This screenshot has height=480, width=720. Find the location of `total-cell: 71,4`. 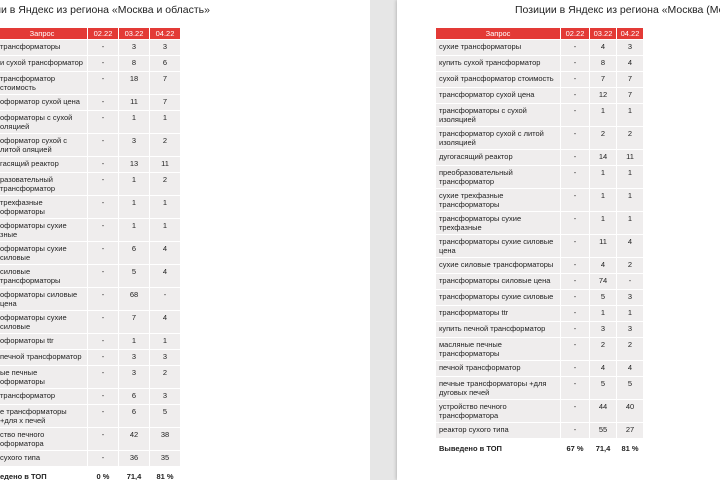

total-cell: 71,4 is located at coordinates (603, 448).